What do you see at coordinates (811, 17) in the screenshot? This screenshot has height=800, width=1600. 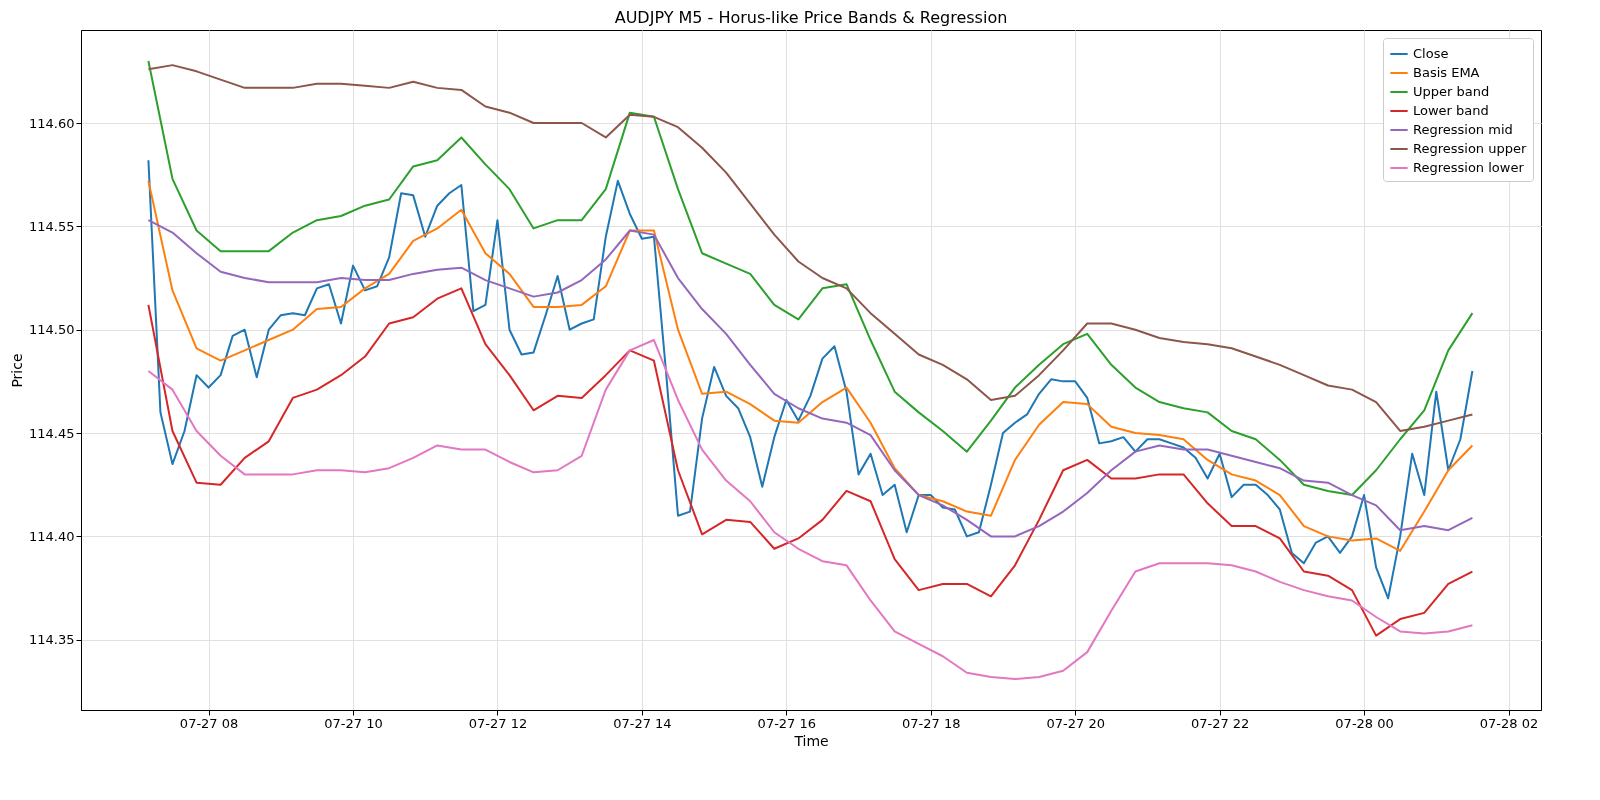 I see `chart-title: AUDJPY M5 - Horus-like Price Bands & Regression` at bounding box center [811, 17].